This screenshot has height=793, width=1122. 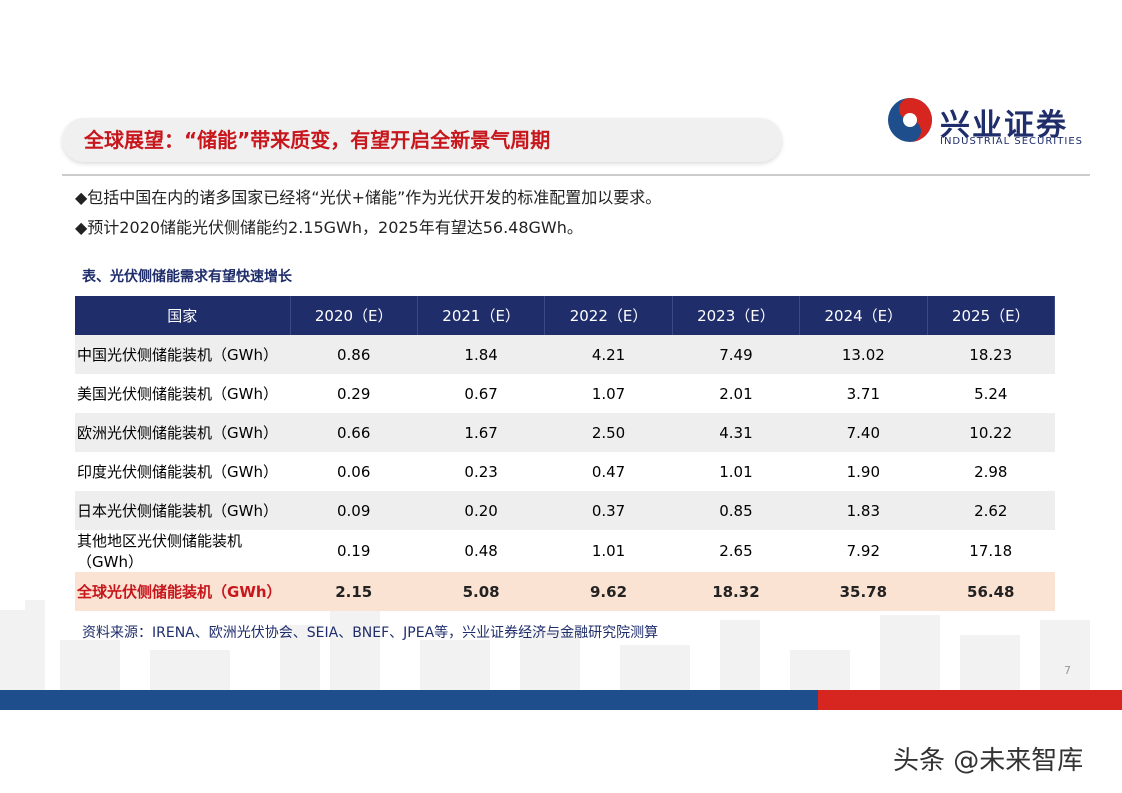 I want to click on table-row: 日本光伏侧储能装机（GWh） 0.09 0.20 0.37 0.85 1.83 2.62, so click(x=565, y=510).